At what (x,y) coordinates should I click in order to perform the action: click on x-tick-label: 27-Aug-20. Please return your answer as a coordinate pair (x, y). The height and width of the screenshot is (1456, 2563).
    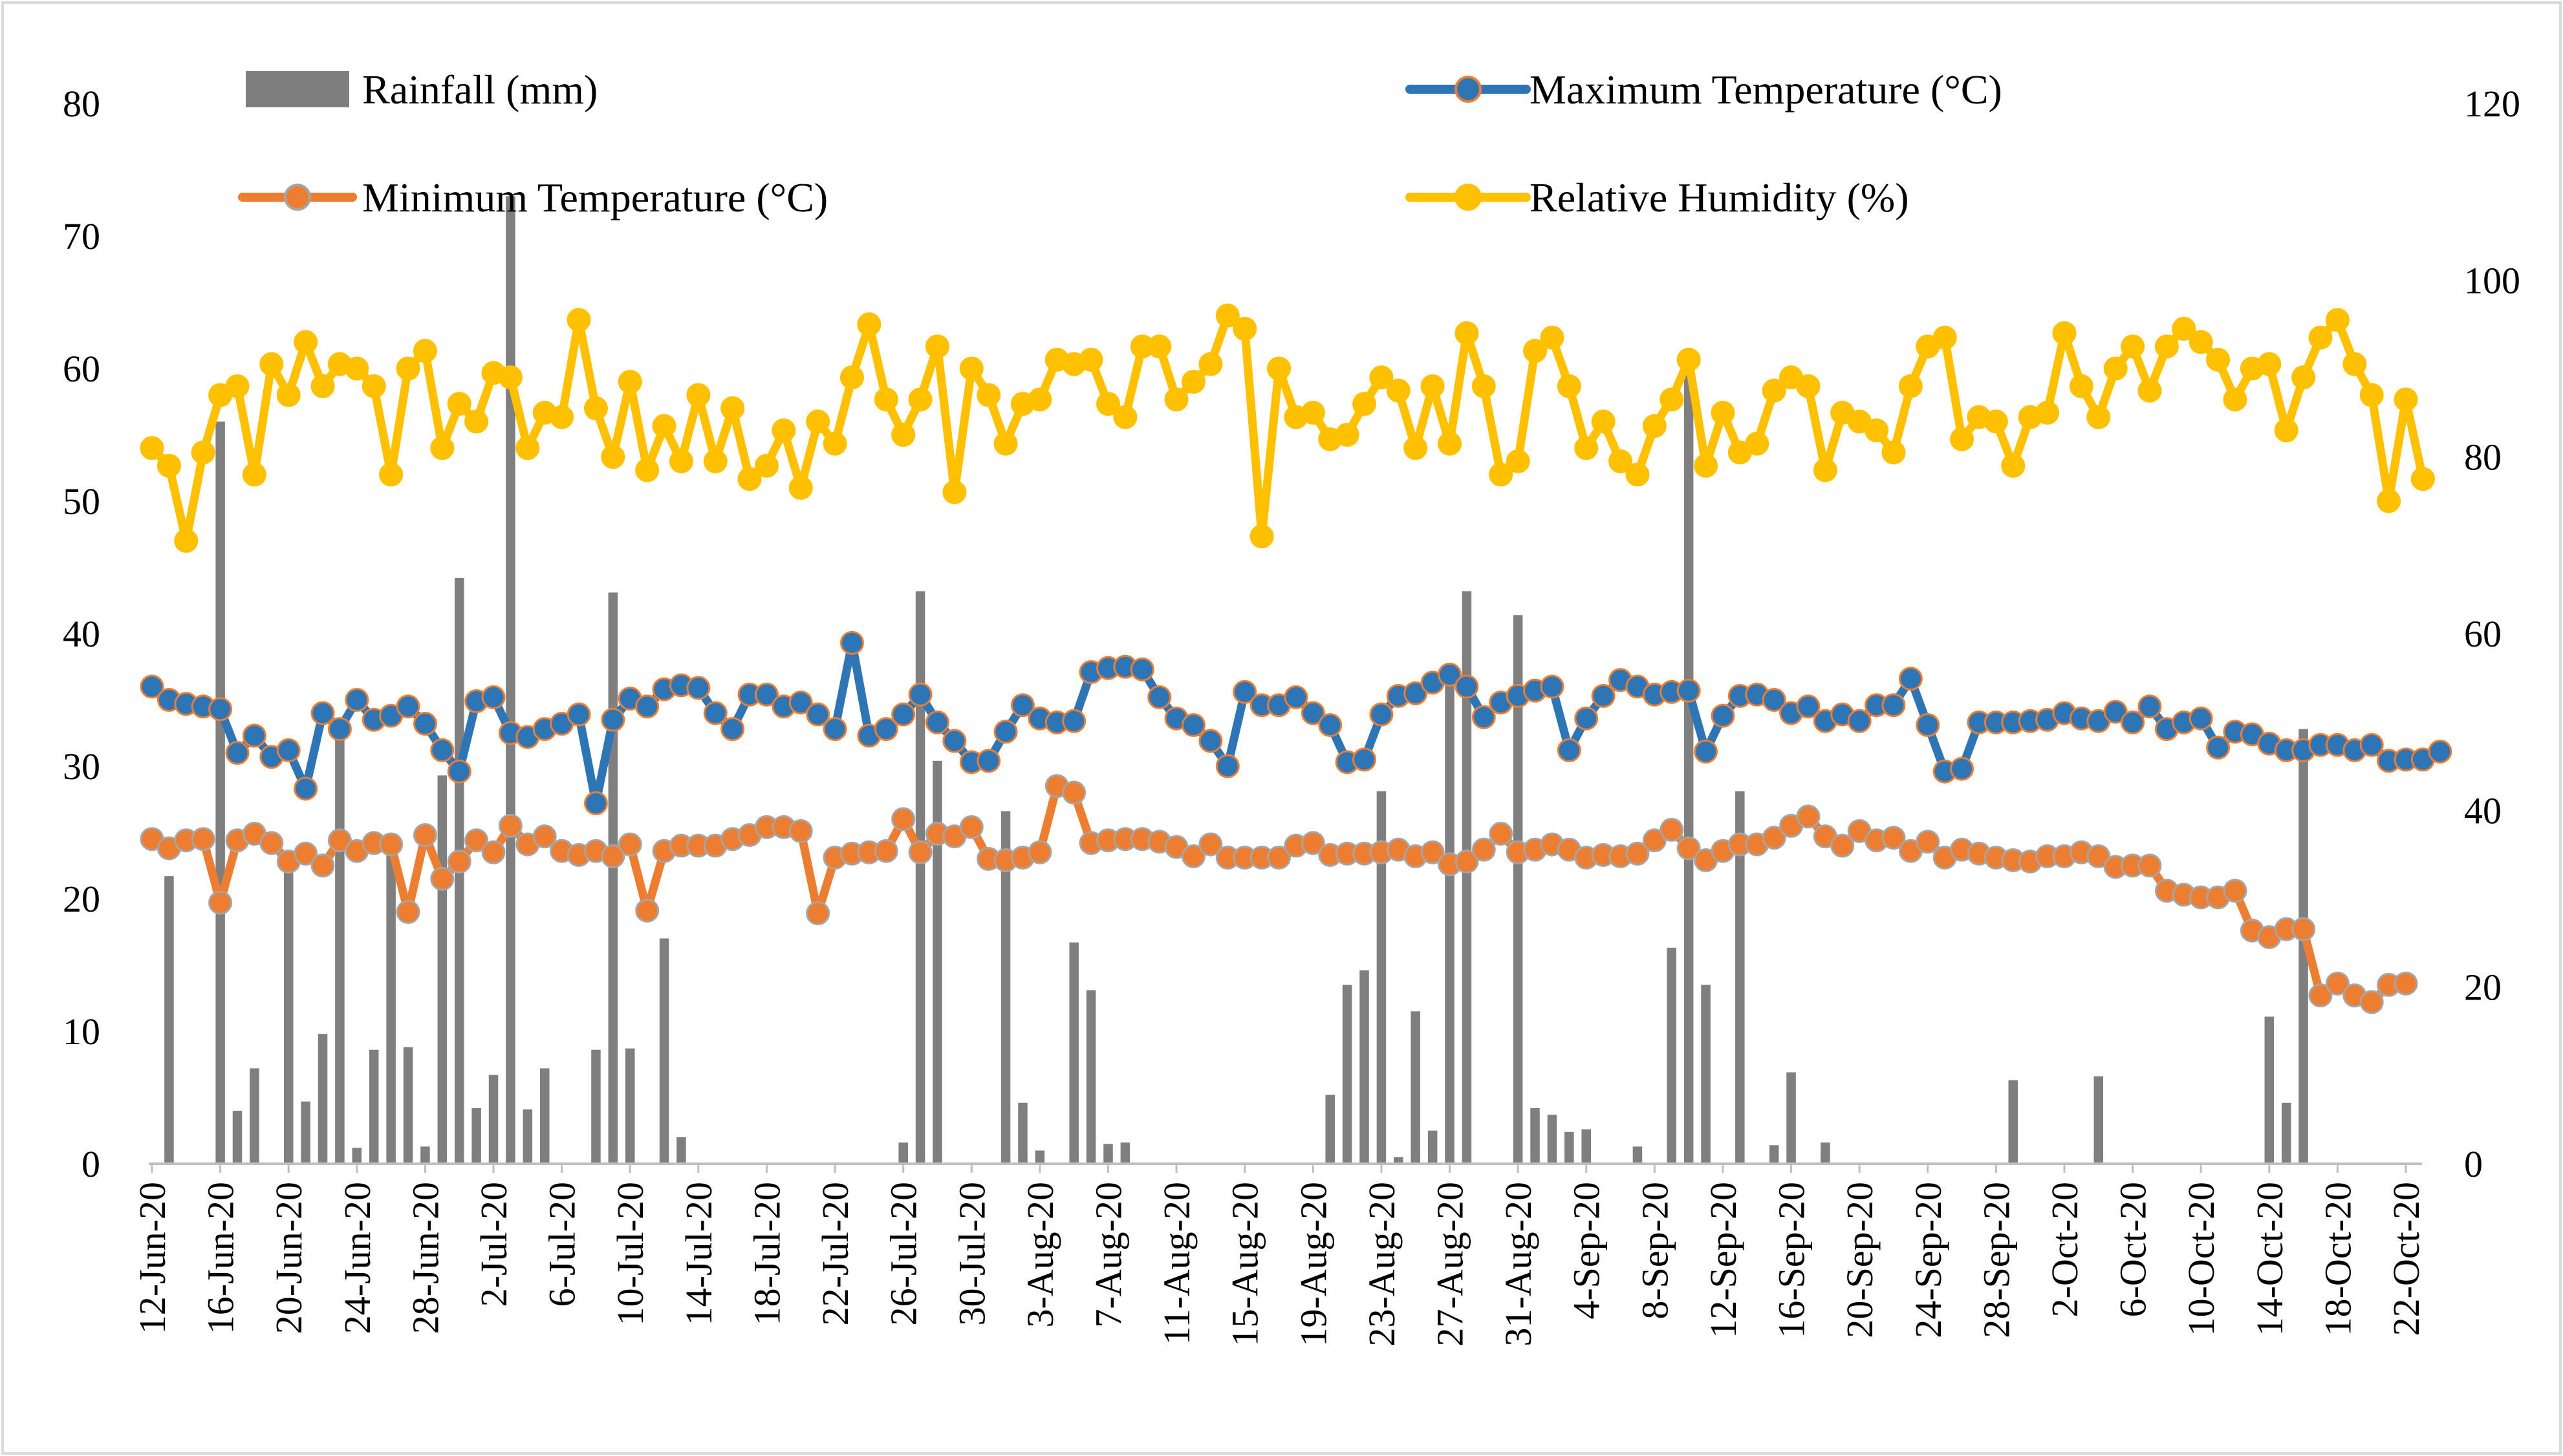
    Looking at the image, I should click on (1450, 1264).